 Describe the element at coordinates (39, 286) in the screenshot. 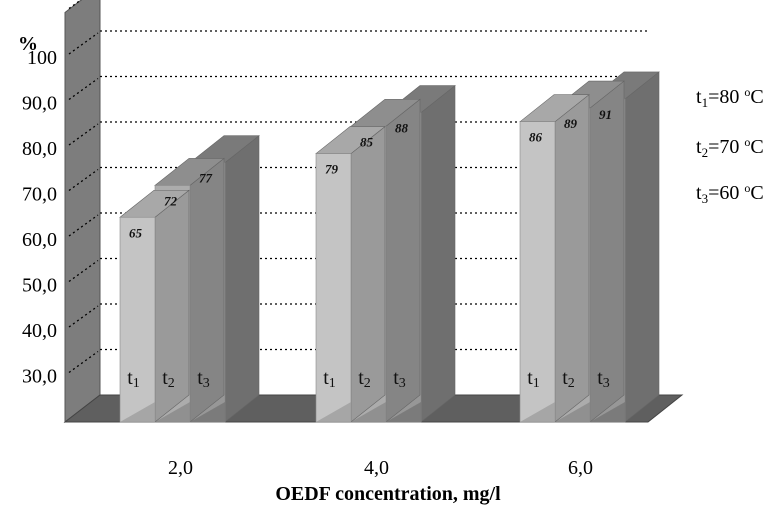

I see `y-tick-label: 50,0` at that location.